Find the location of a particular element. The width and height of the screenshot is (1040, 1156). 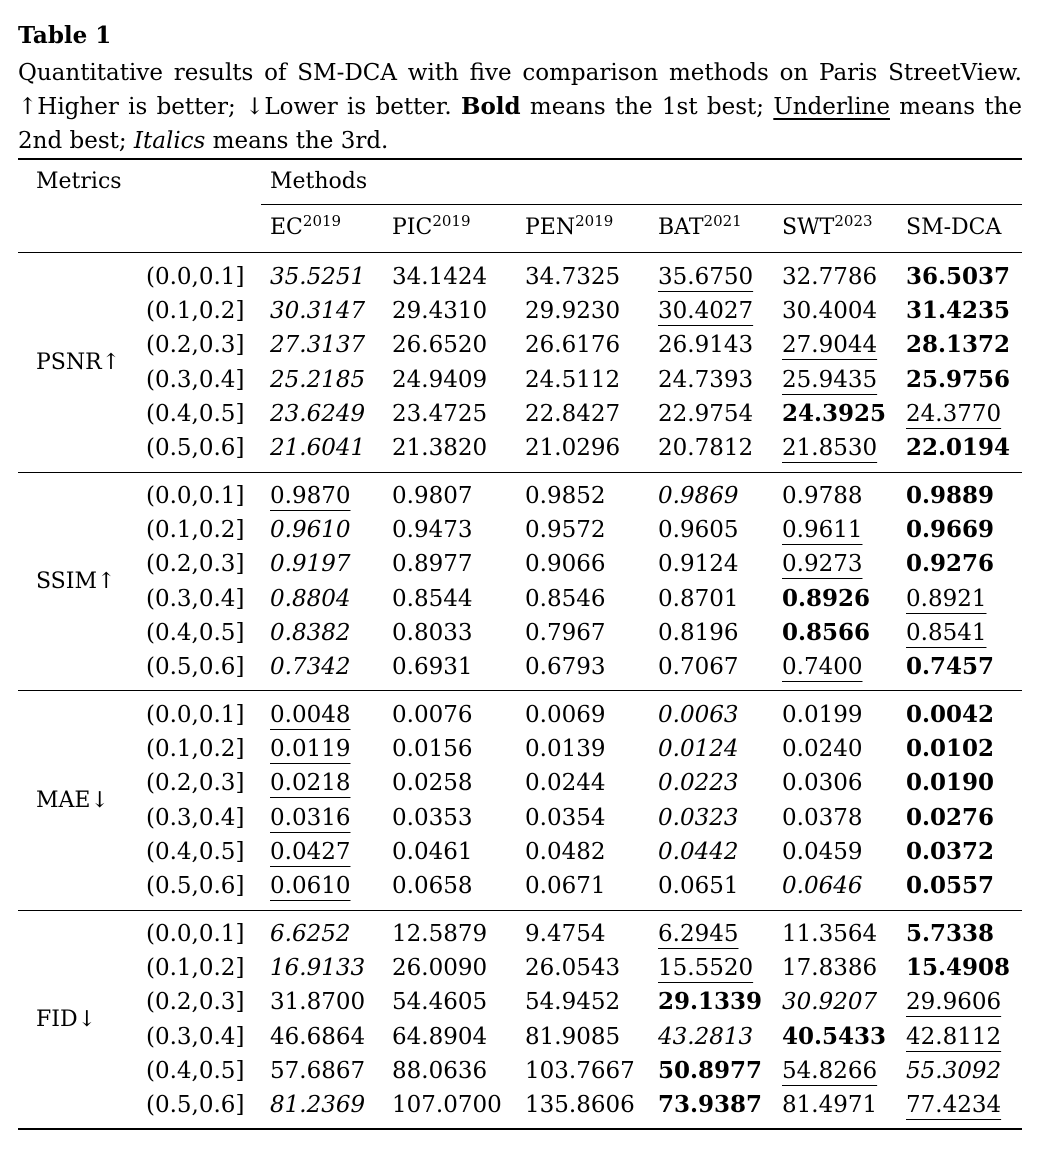

value-cell: 88.0636 is located at coordinates (440, 1070).